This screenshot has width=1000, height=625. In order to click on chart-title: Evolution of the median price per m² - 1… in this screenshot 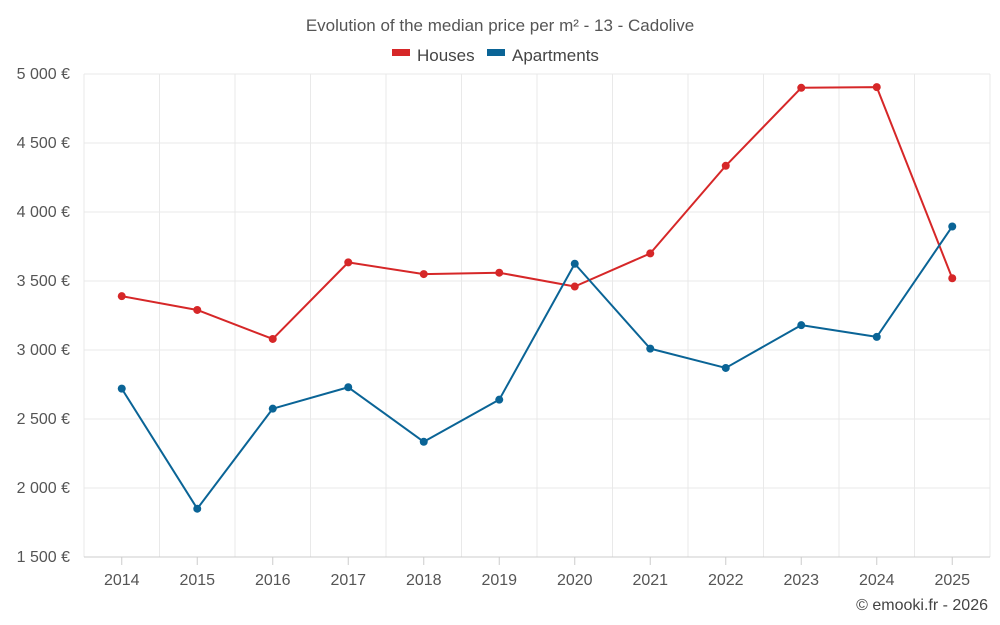, I will do `click(500, 25)`.